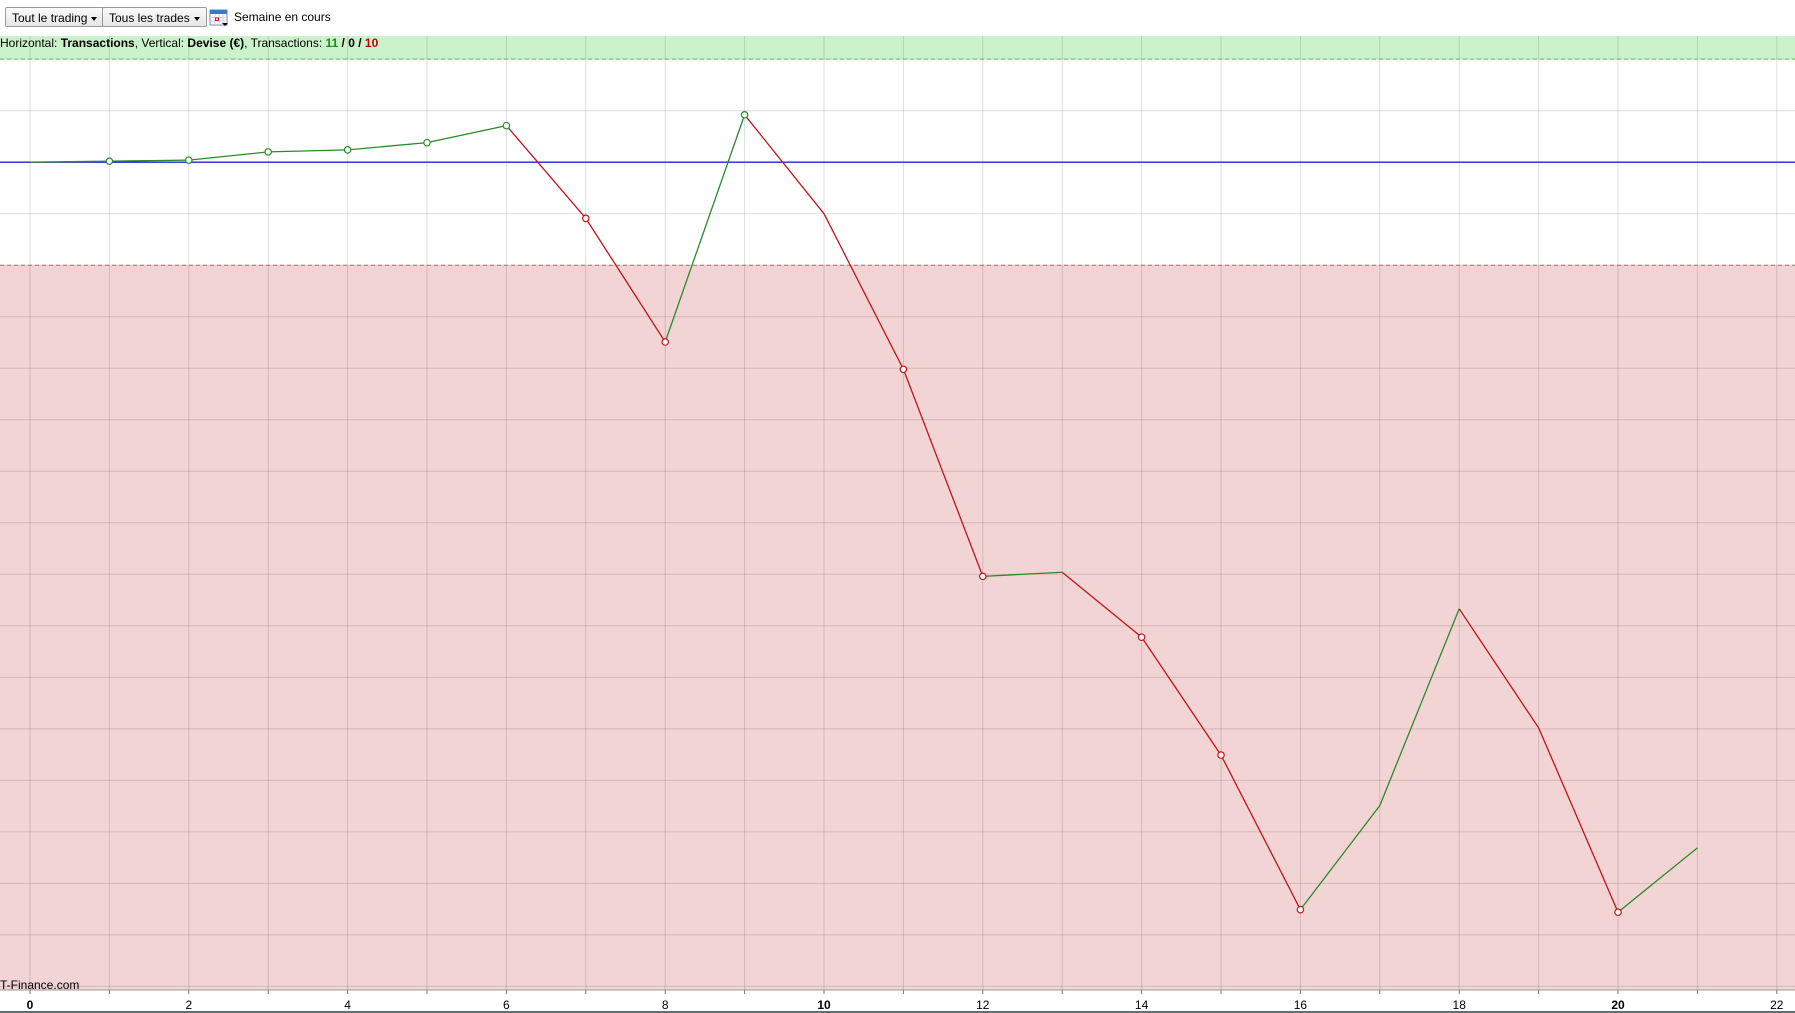 The width and height of the screenshot is (1795, 1013). I want to click on x-tick-label: 4, so click(347, 1005).